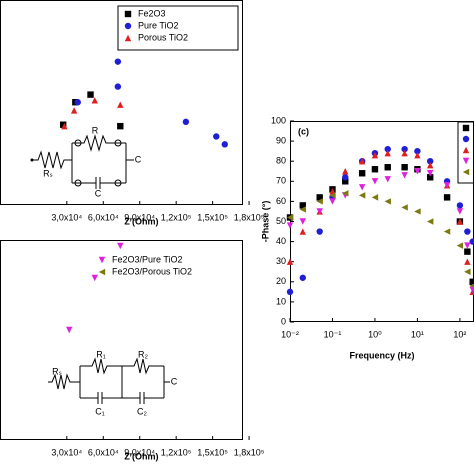 The height and width of the screenshot is (474, 474). What do you see at coordinates (152, 271) in the screenshot?
I see `legend-label: Fe2O3/Porous TiO2` at bounding box center [152, 271].